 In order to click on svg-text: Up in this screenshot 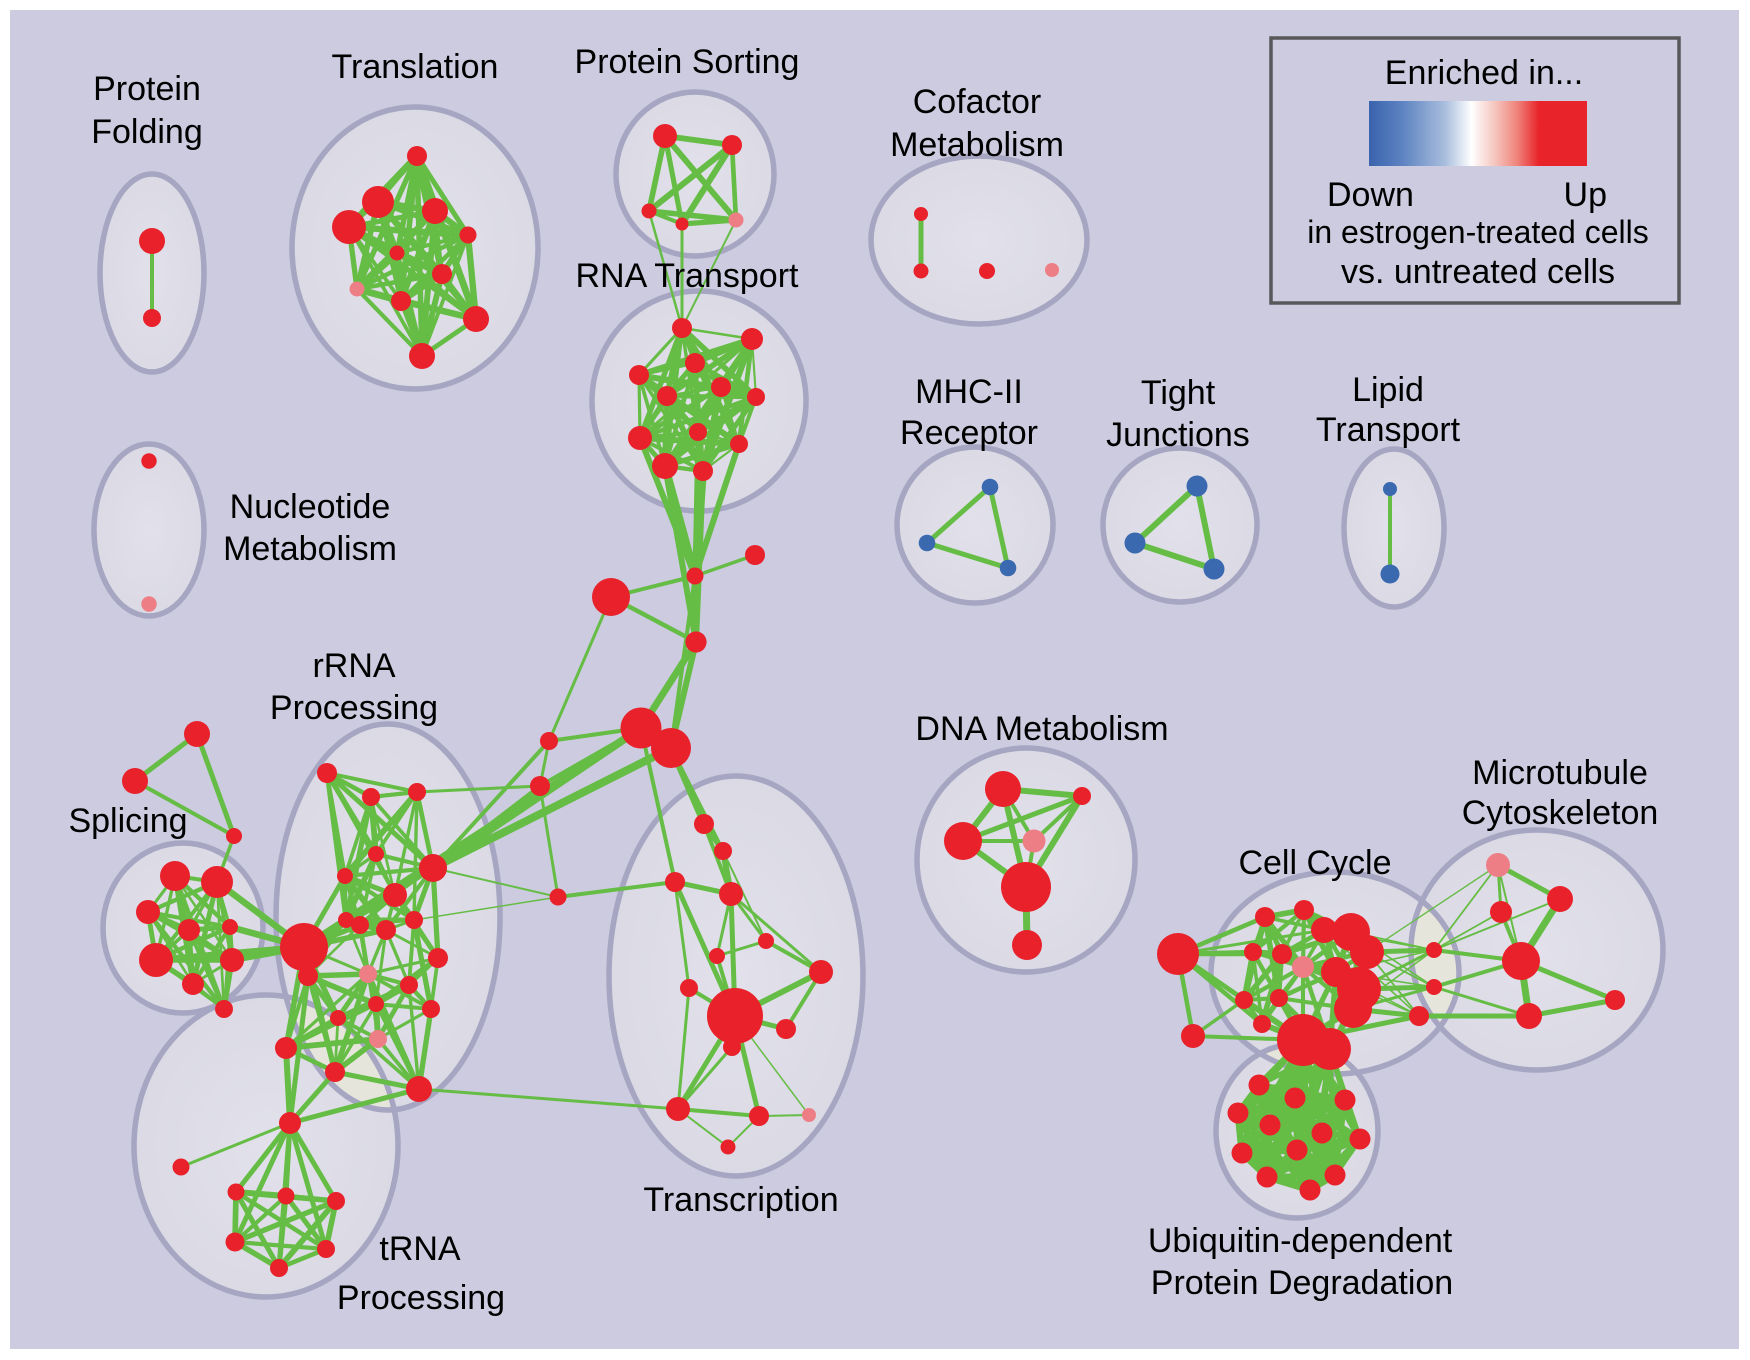, I will do `click(1585, 195)`.